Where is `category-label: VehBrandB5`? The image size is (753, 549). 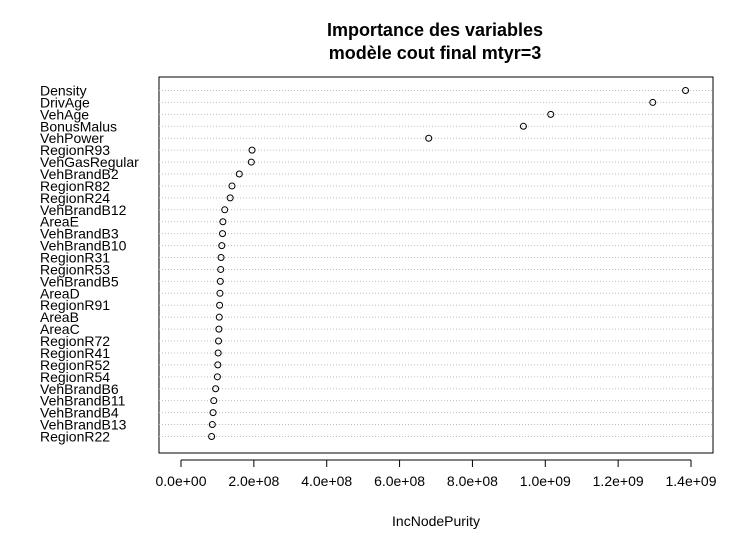
category-label: VehBrandB5 is located at coordinates (79, 281).